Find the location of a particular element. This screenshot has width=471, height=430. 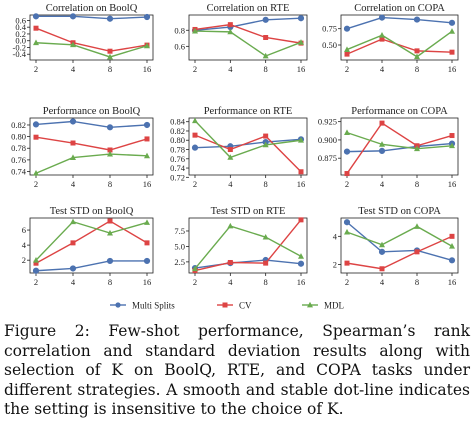

performance-on-boolq-title: Performance on BoolQ is located at coordinates (92, 111).